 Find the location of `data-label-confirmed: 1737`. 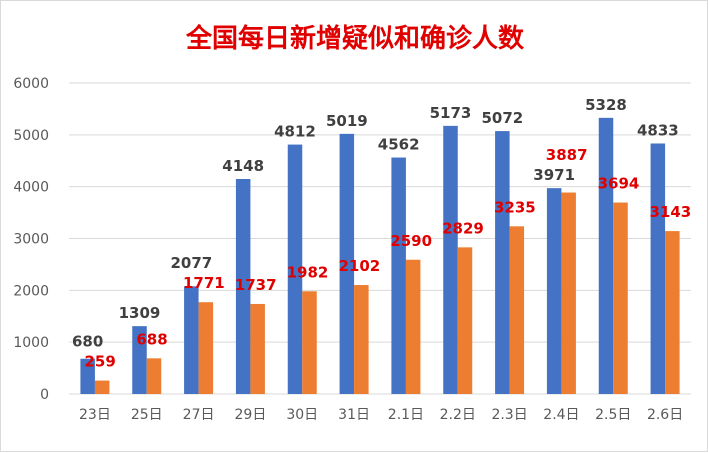

data-label-confirmed: 1737 is located at coordinates (256, 285).